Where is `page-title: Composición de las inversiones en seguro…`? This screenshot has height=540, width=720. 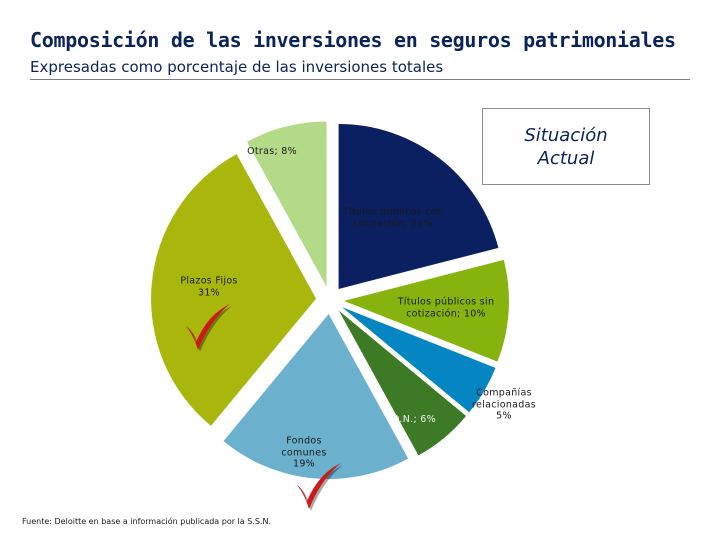
page-title: Composición de las inversiones en seguro… is located at coordinates (353, 40).